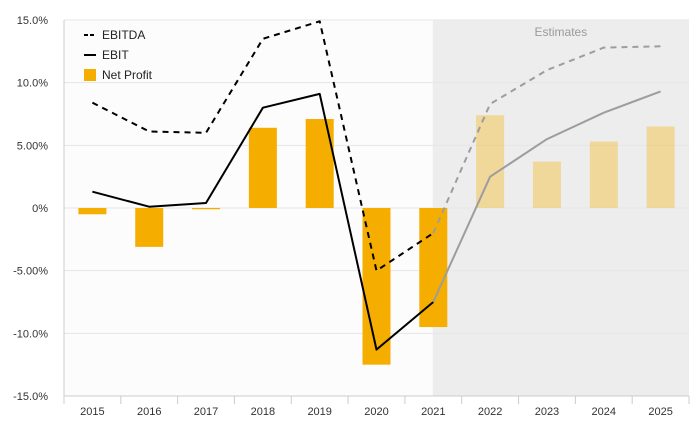  Describe the element at coordinates (263, 412) in the screenshot. I see `x-tick-label: 2018` at that location.